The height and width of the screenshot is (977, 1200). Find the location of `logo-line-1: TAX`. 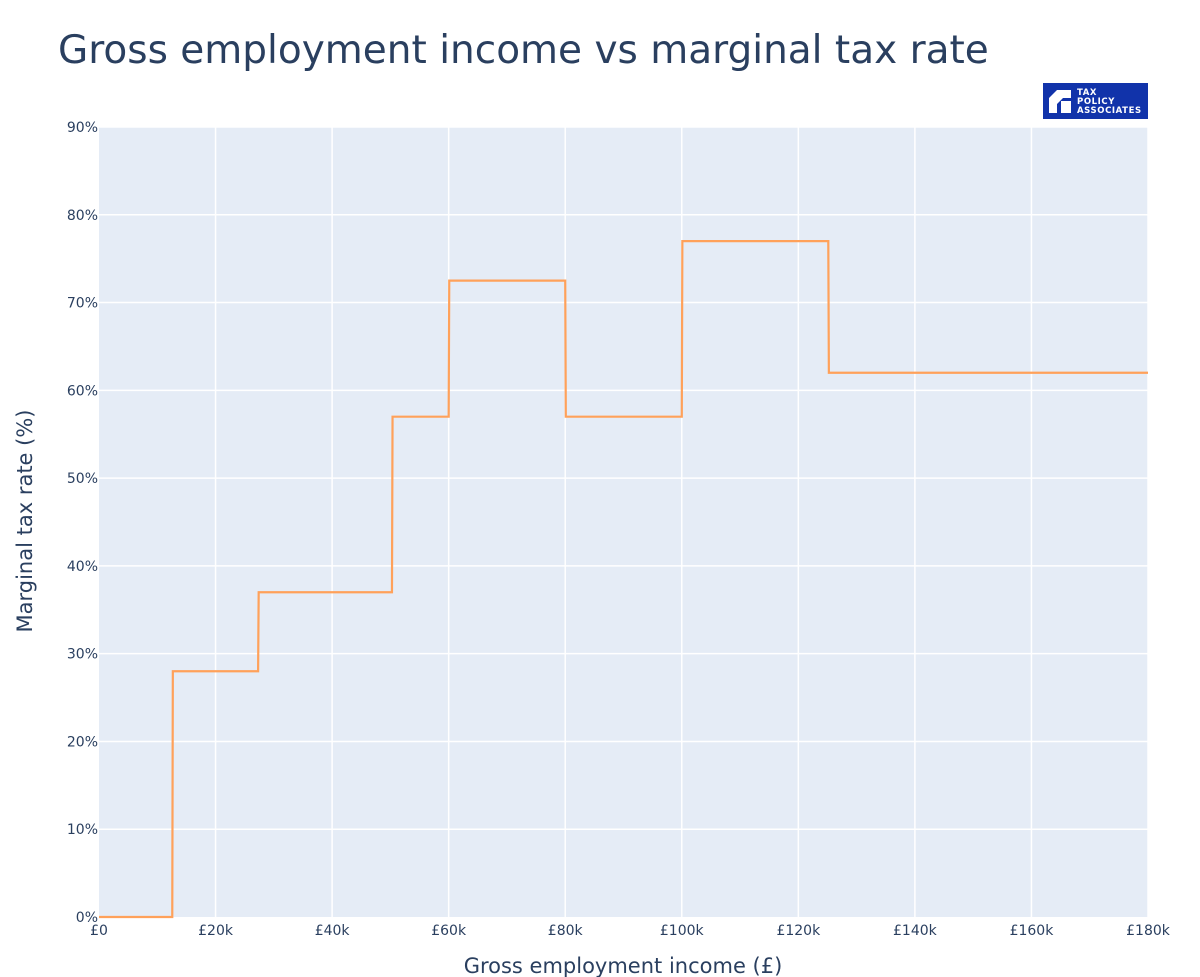

logo-line-1: TAX is located at coordinates (1087, 93).